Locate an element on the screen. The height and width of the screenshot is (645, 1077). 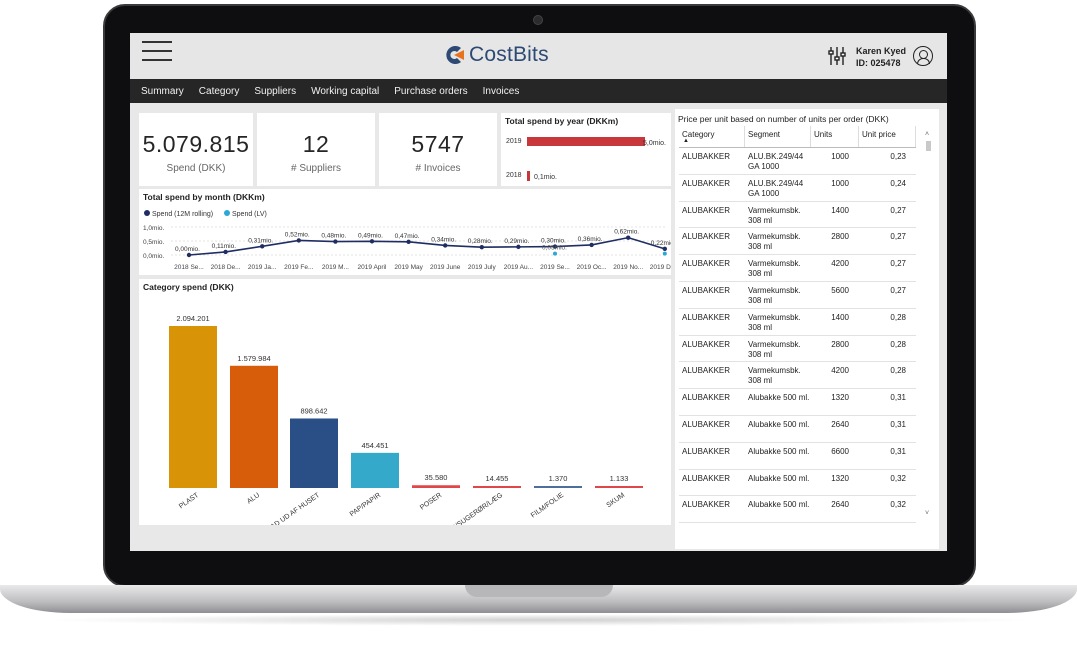
table-row: ALUBAKKER Varmekumsbk. 308 ml 2800 0,27 is located at coordinates (797, 242).